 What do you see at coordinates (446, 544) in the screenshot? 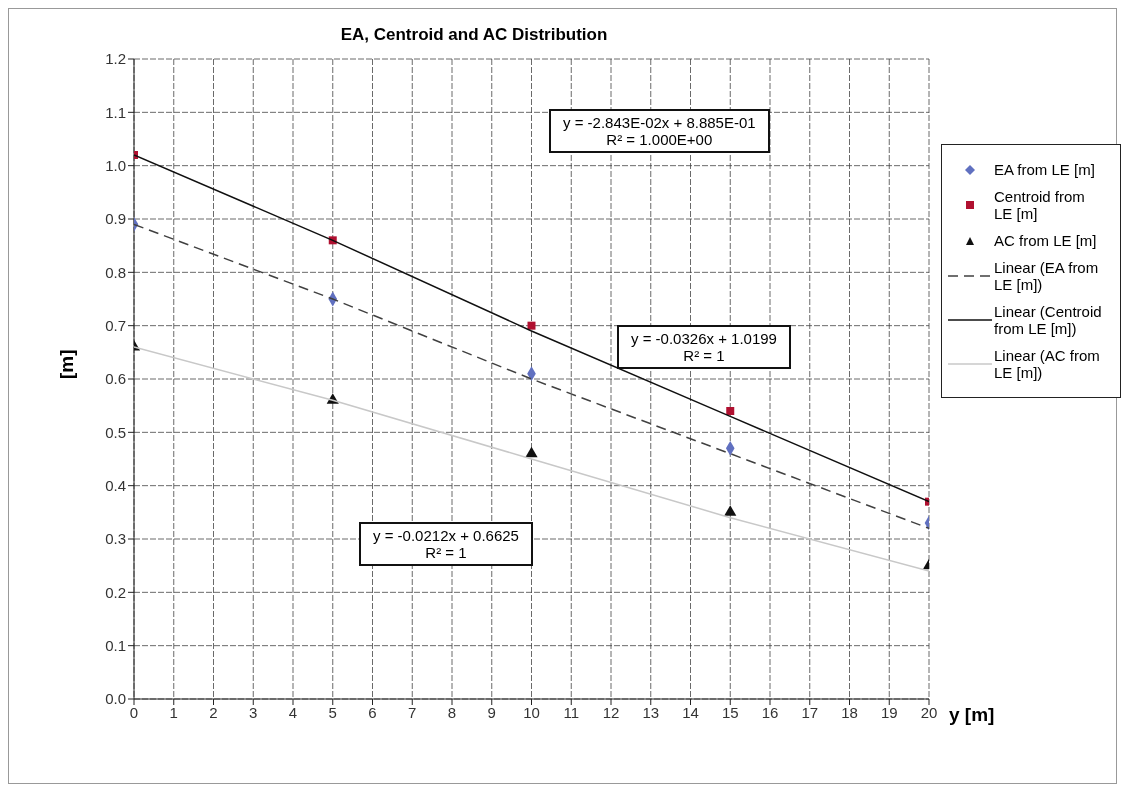
I see `annotation: y = -0.0212x + 0.6625 R² = 1` at bounding box center [446, 544].